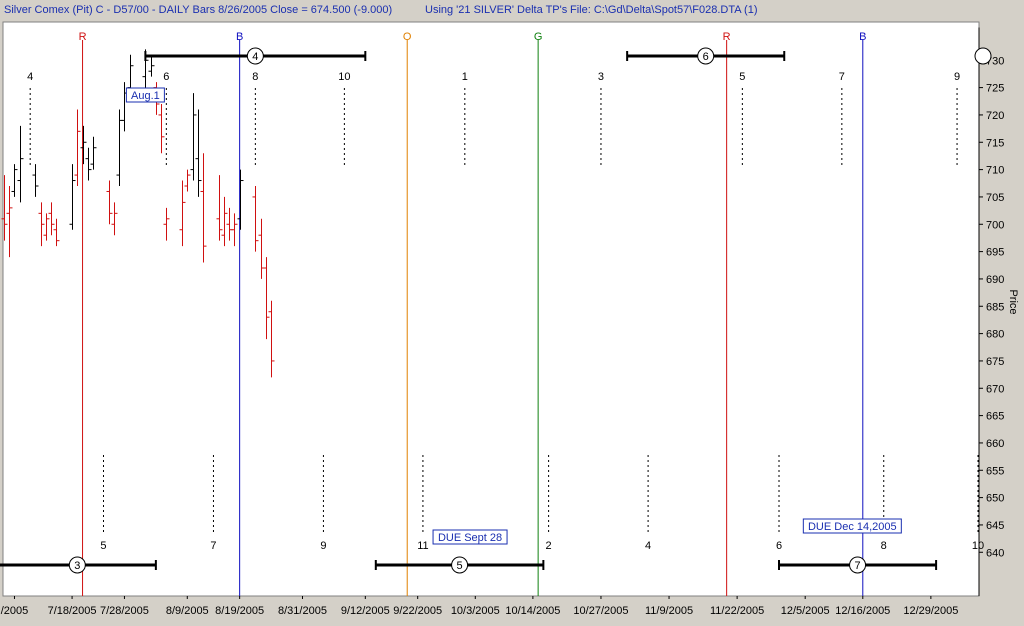  What do you see at coordinates (983, 56) in the screenshot?
I see `clipped-cycle-circle` at bounding box center [983, 56].